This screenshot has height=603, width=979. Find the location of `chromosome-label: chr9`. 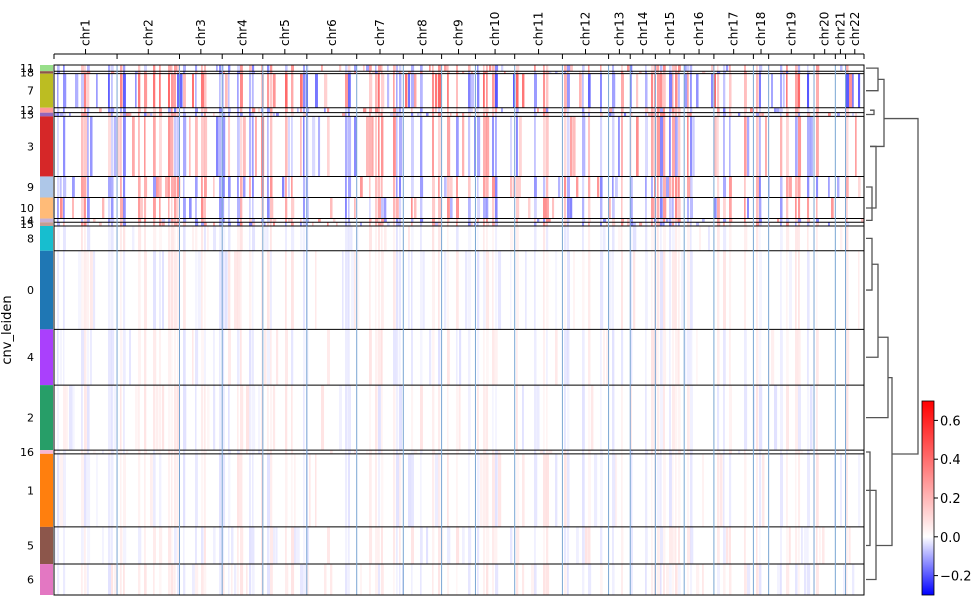

chromosome-label: chr9 is located at coordinates (459, 32).